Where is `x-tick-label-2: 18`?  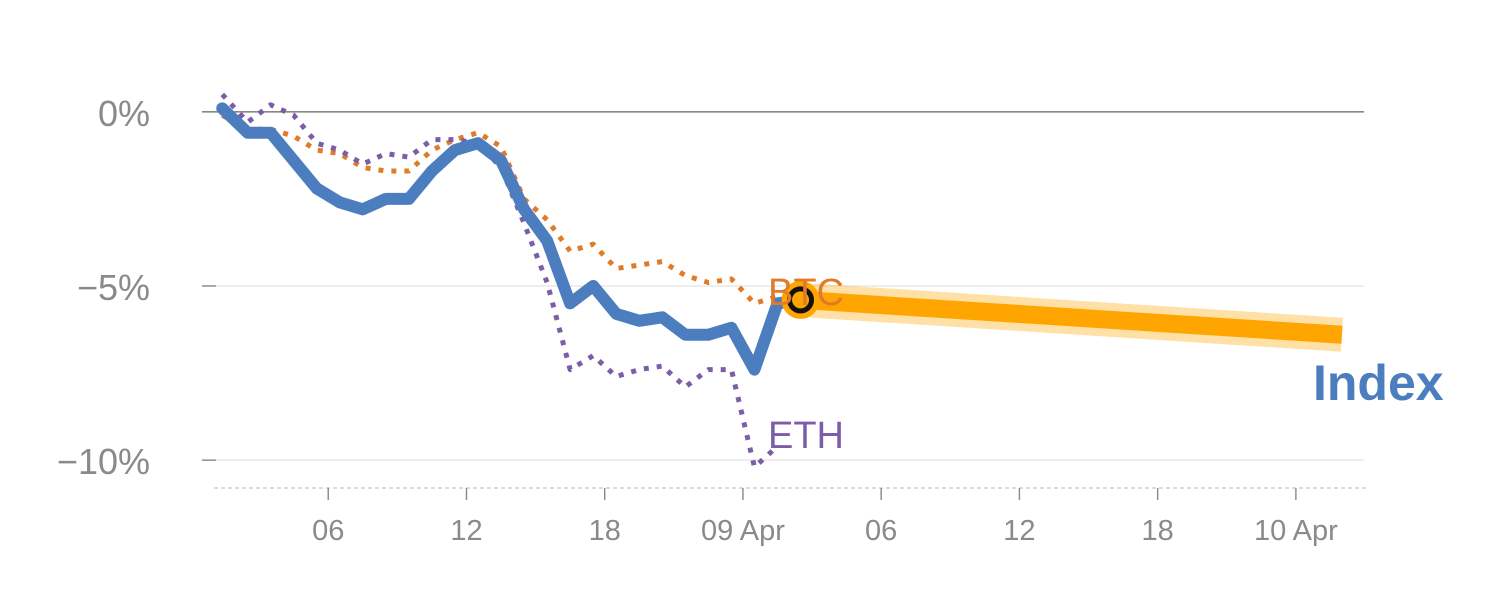
x-tick-label-2: 18 is located at coordinates (605, 531).